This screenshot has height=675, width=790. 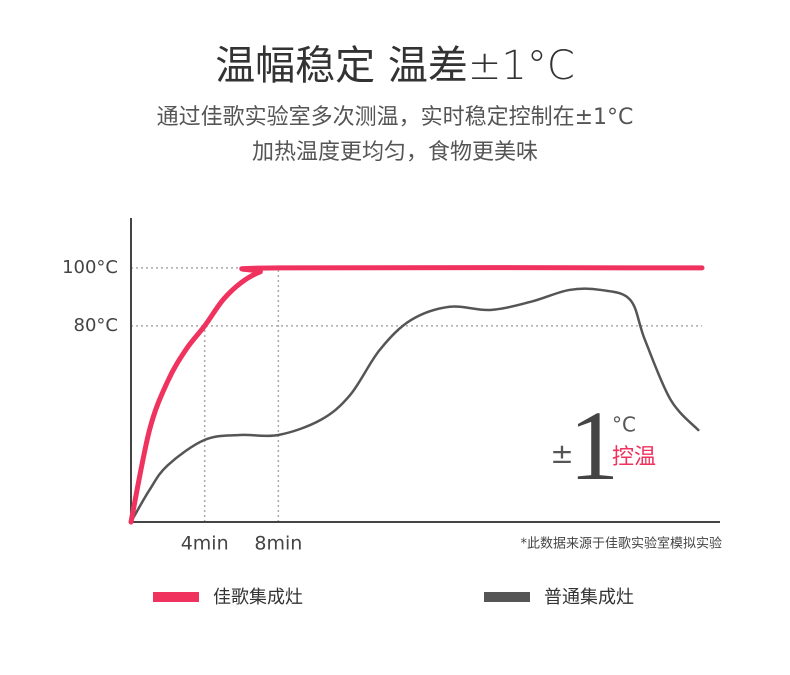 I want to click on chart-title: 温幅稳定 温差±1°C, so click(x=395, y=66).